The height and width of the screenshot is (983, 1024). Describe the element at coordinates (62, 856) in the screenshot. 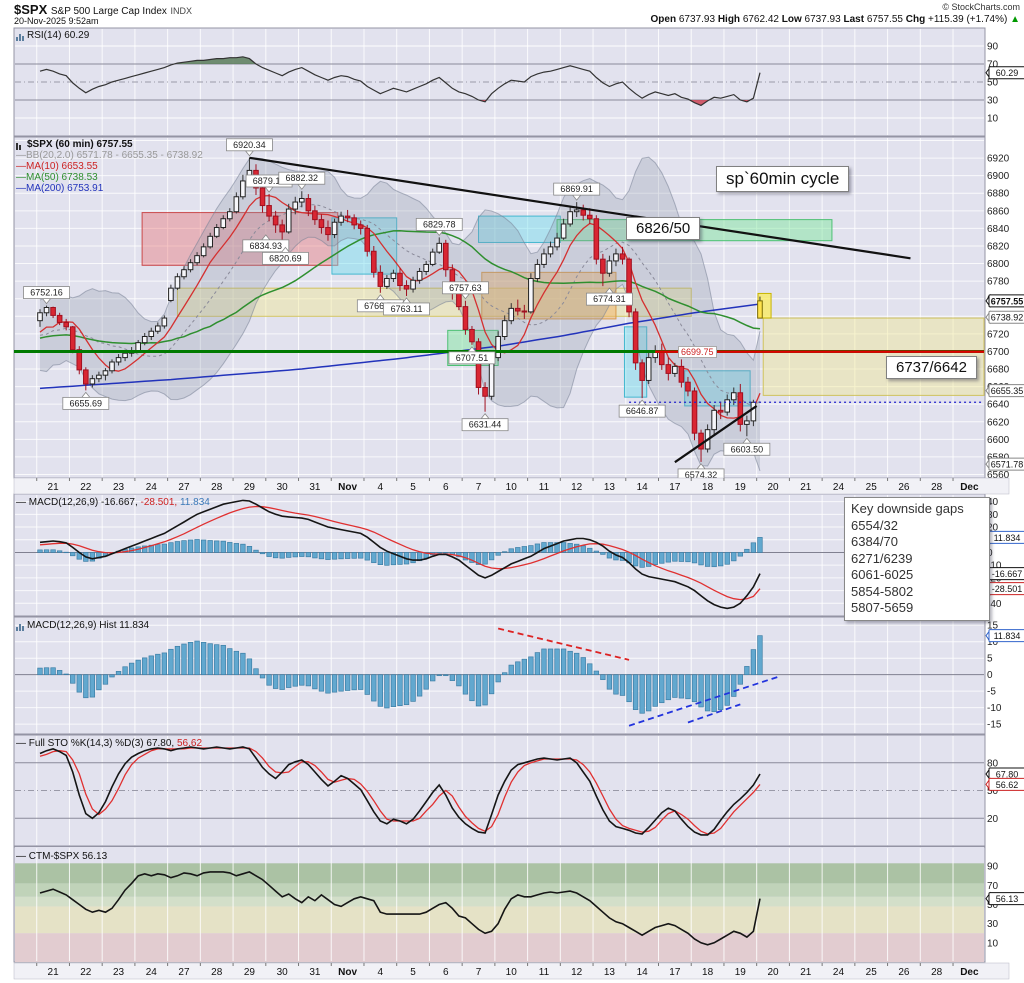

I see `legend-ctm: — CTM-$SPX 56.13` at that location.